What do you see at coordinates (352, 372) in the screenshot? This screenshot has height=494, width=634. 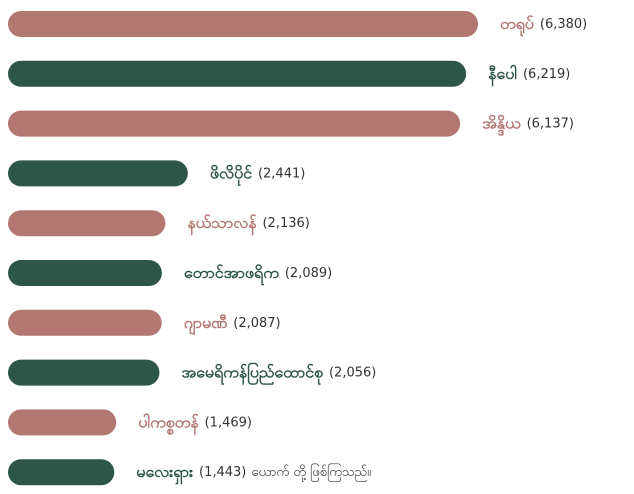 I see `value-label: (2,056)` at bounding box center [352, 372].